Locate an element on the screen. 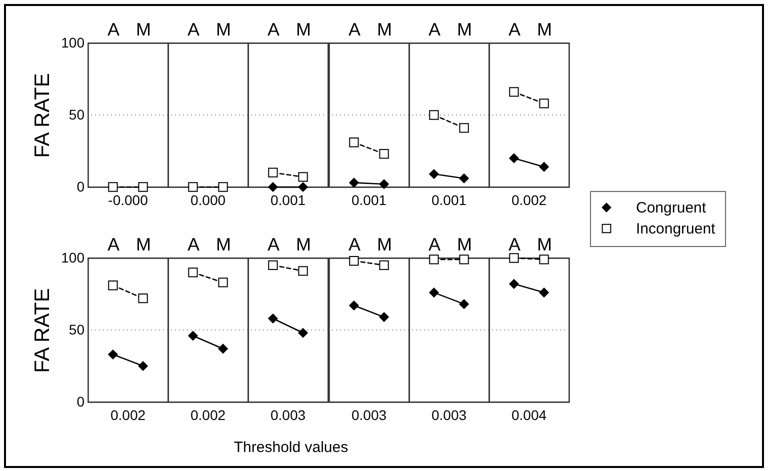  legend-label: Congruent is located at coordinates (671, 208).